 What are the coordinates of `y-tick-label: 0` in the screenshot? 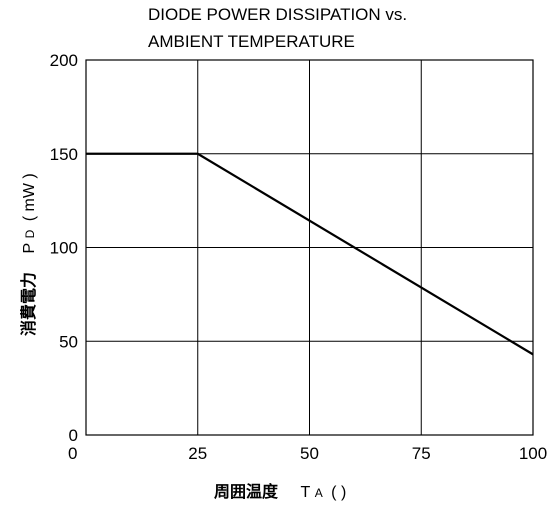 It's located at (73, 435).